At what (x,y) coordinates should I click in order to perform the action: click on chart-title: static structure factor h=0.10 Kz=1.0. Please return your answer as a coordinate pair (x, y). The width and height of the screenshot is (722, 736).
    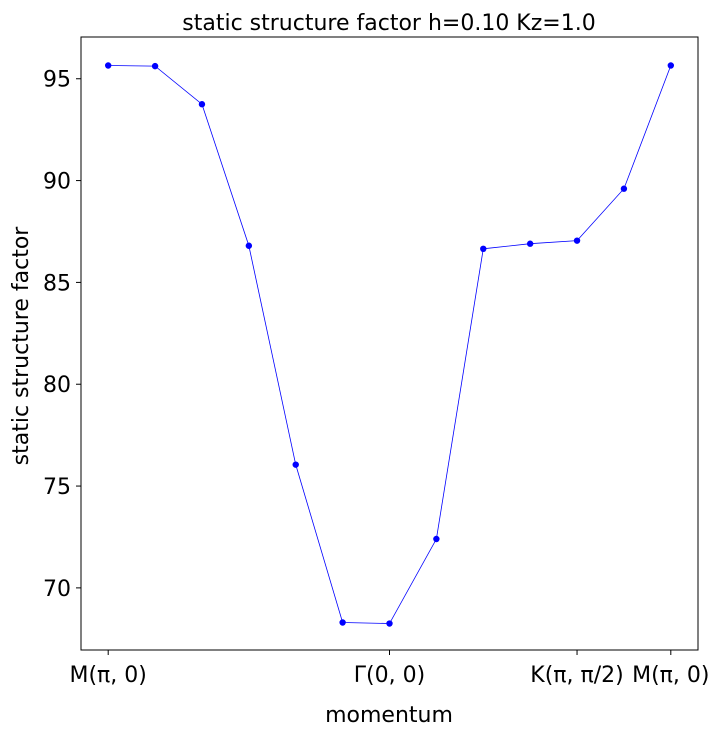
    Looking at the image, I should click on (388, 23).